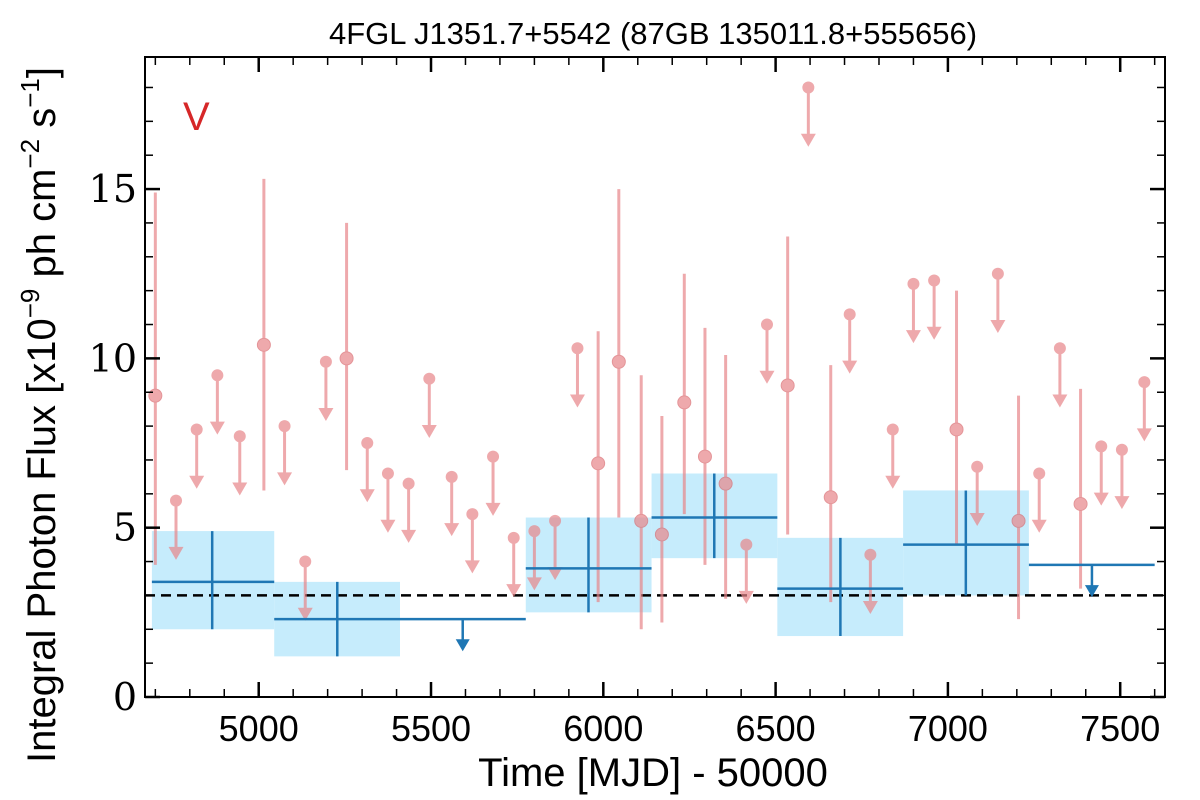 Image resolution: width=1200 pixels, height=800 pixels. I want to click on y-axis-label-end: ], so click(42, 72).